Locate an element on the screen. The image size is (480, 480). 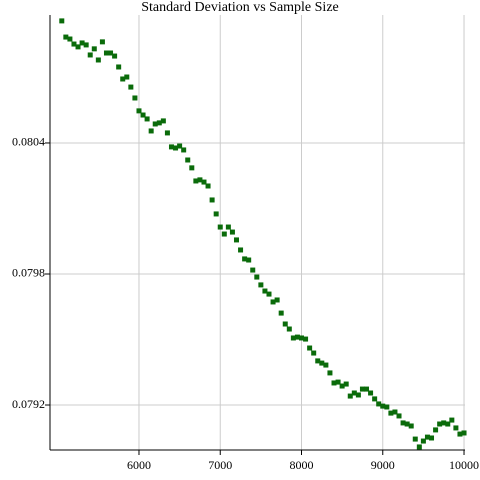
x-tick-label: 9000 is located at coordinates (383, 465).